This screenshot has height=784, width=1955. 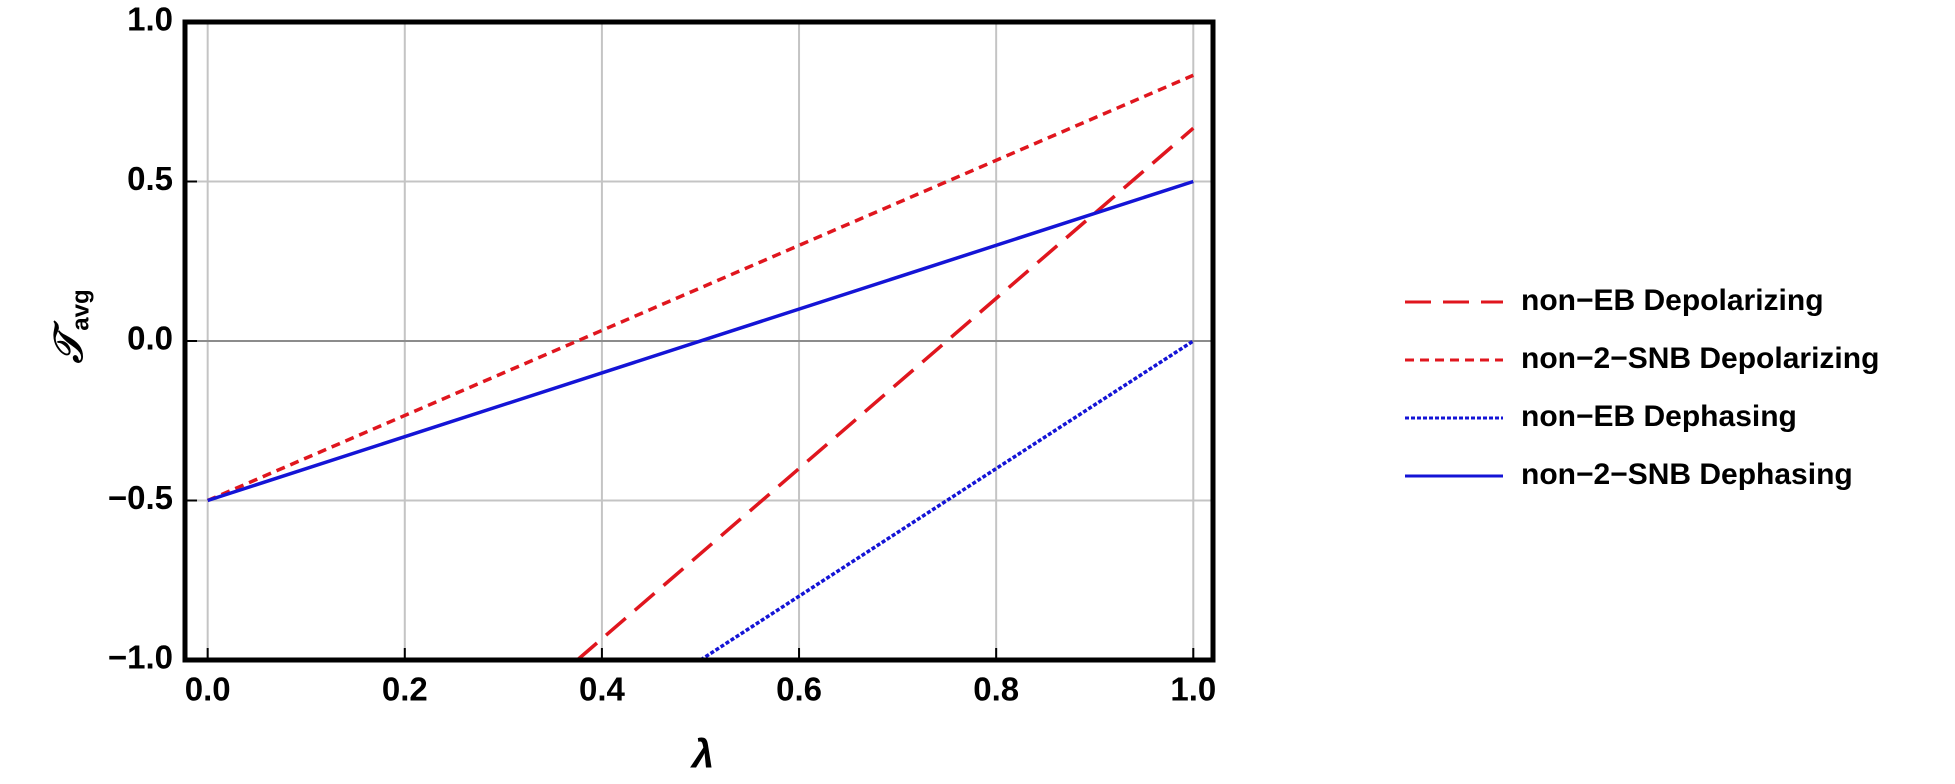 What do you see at coordinates (702, 755) in the screenshot?
I see `x-axis-label: λ` at bounding box center [702, 755].